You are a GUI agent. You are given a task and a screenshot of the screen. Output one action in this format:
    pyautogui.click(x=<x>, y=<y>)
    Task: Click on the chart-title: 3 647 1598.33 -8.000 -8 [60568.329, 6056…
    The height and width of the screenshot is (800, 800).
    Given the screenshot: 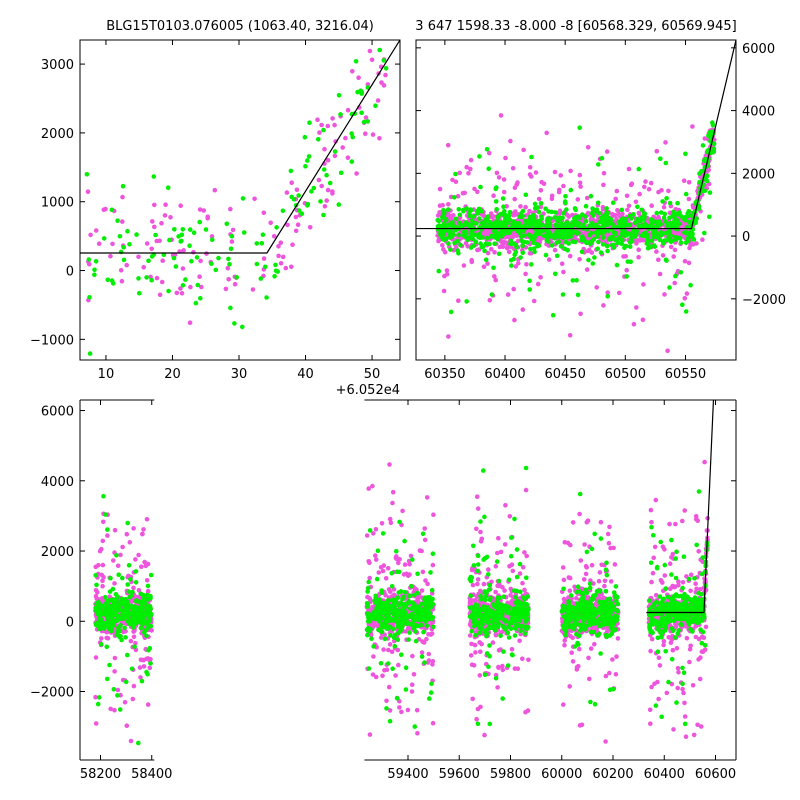 What is the action you would take?
    pyautogui.click(x=575, y=26)
    